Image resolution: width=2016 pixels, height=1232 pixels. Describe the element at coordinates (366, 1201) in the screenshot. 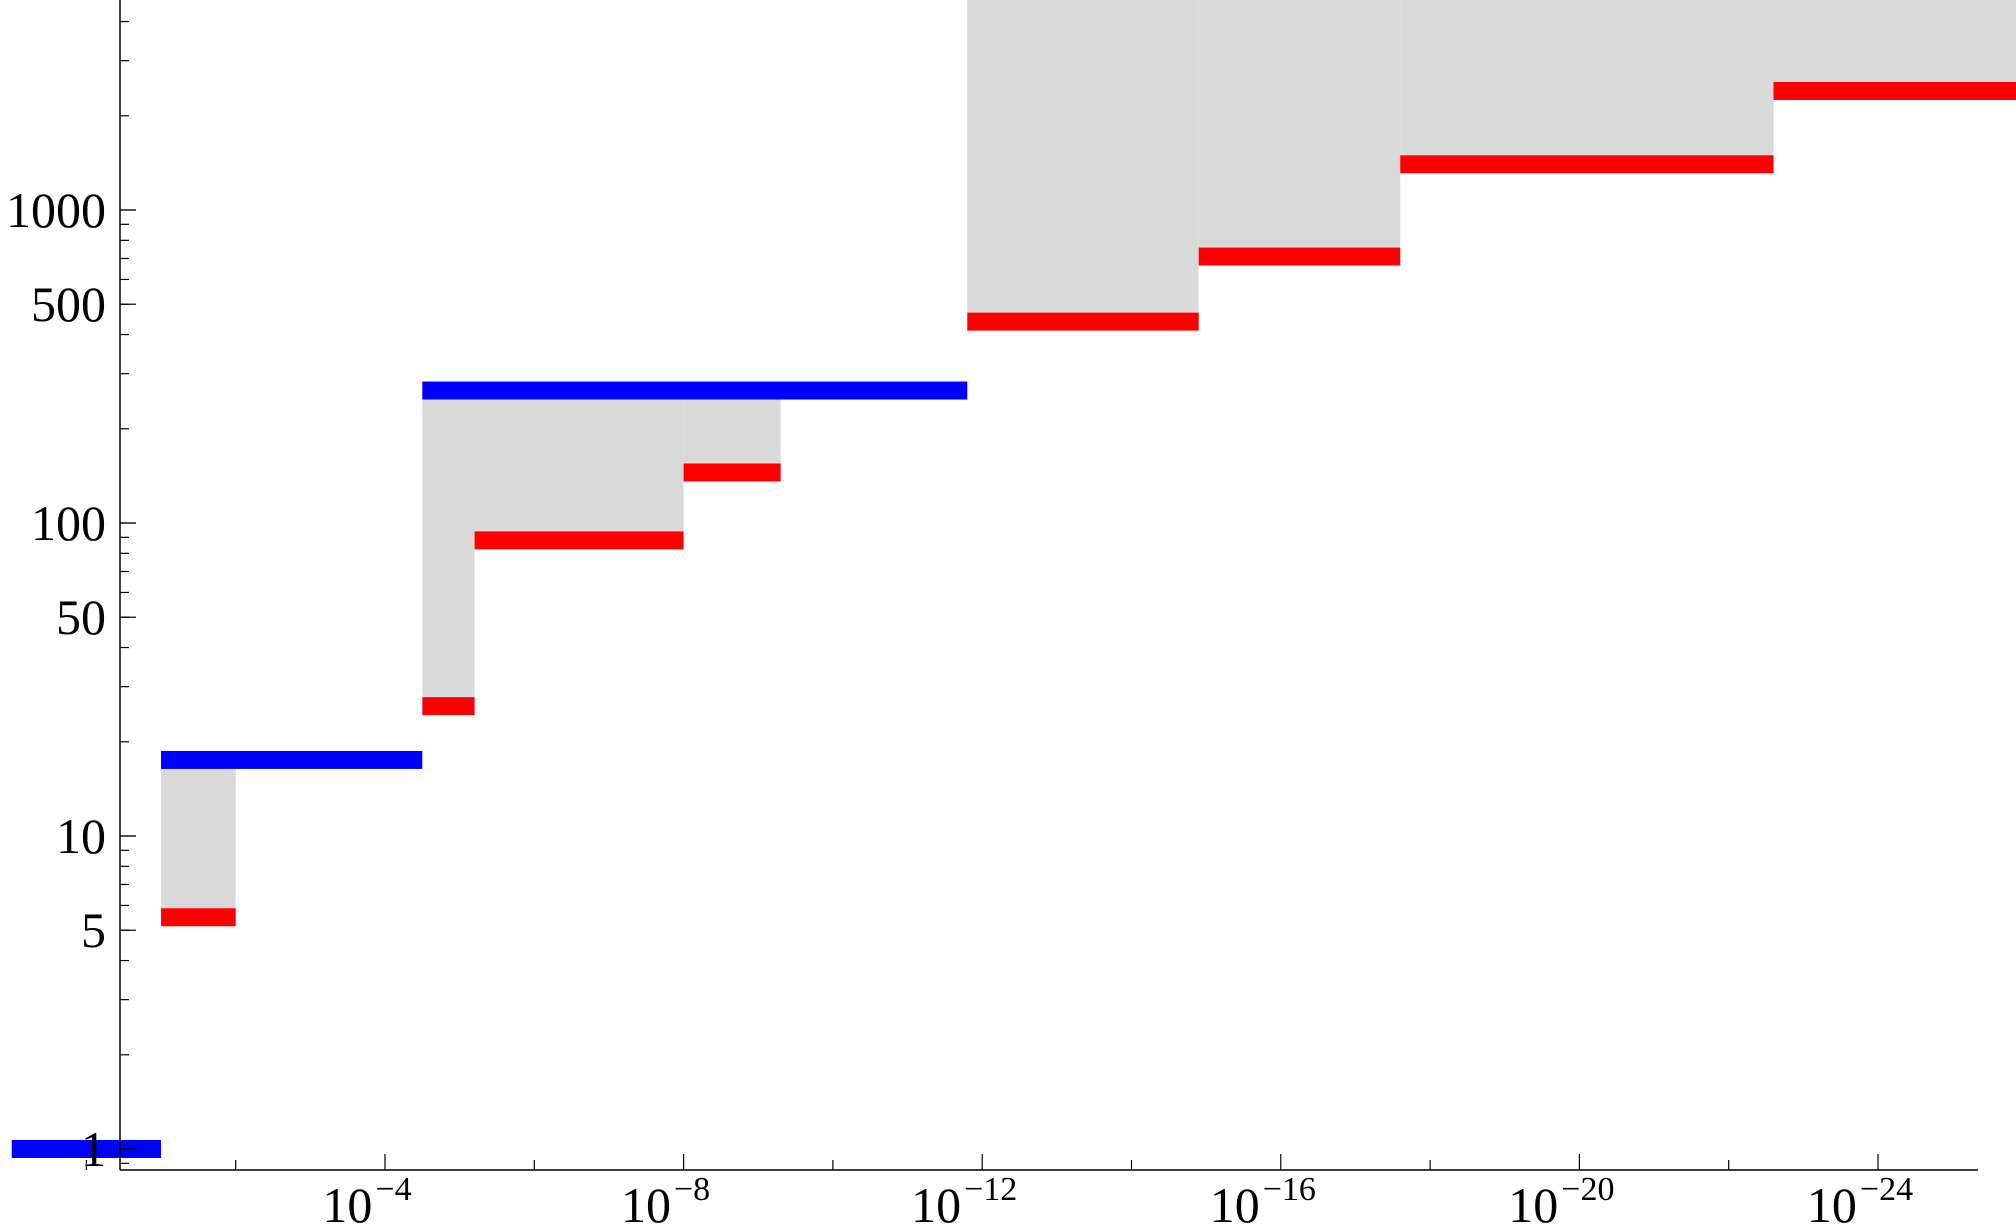

I see `x-tick-label: 10⁻⁴` at that location.